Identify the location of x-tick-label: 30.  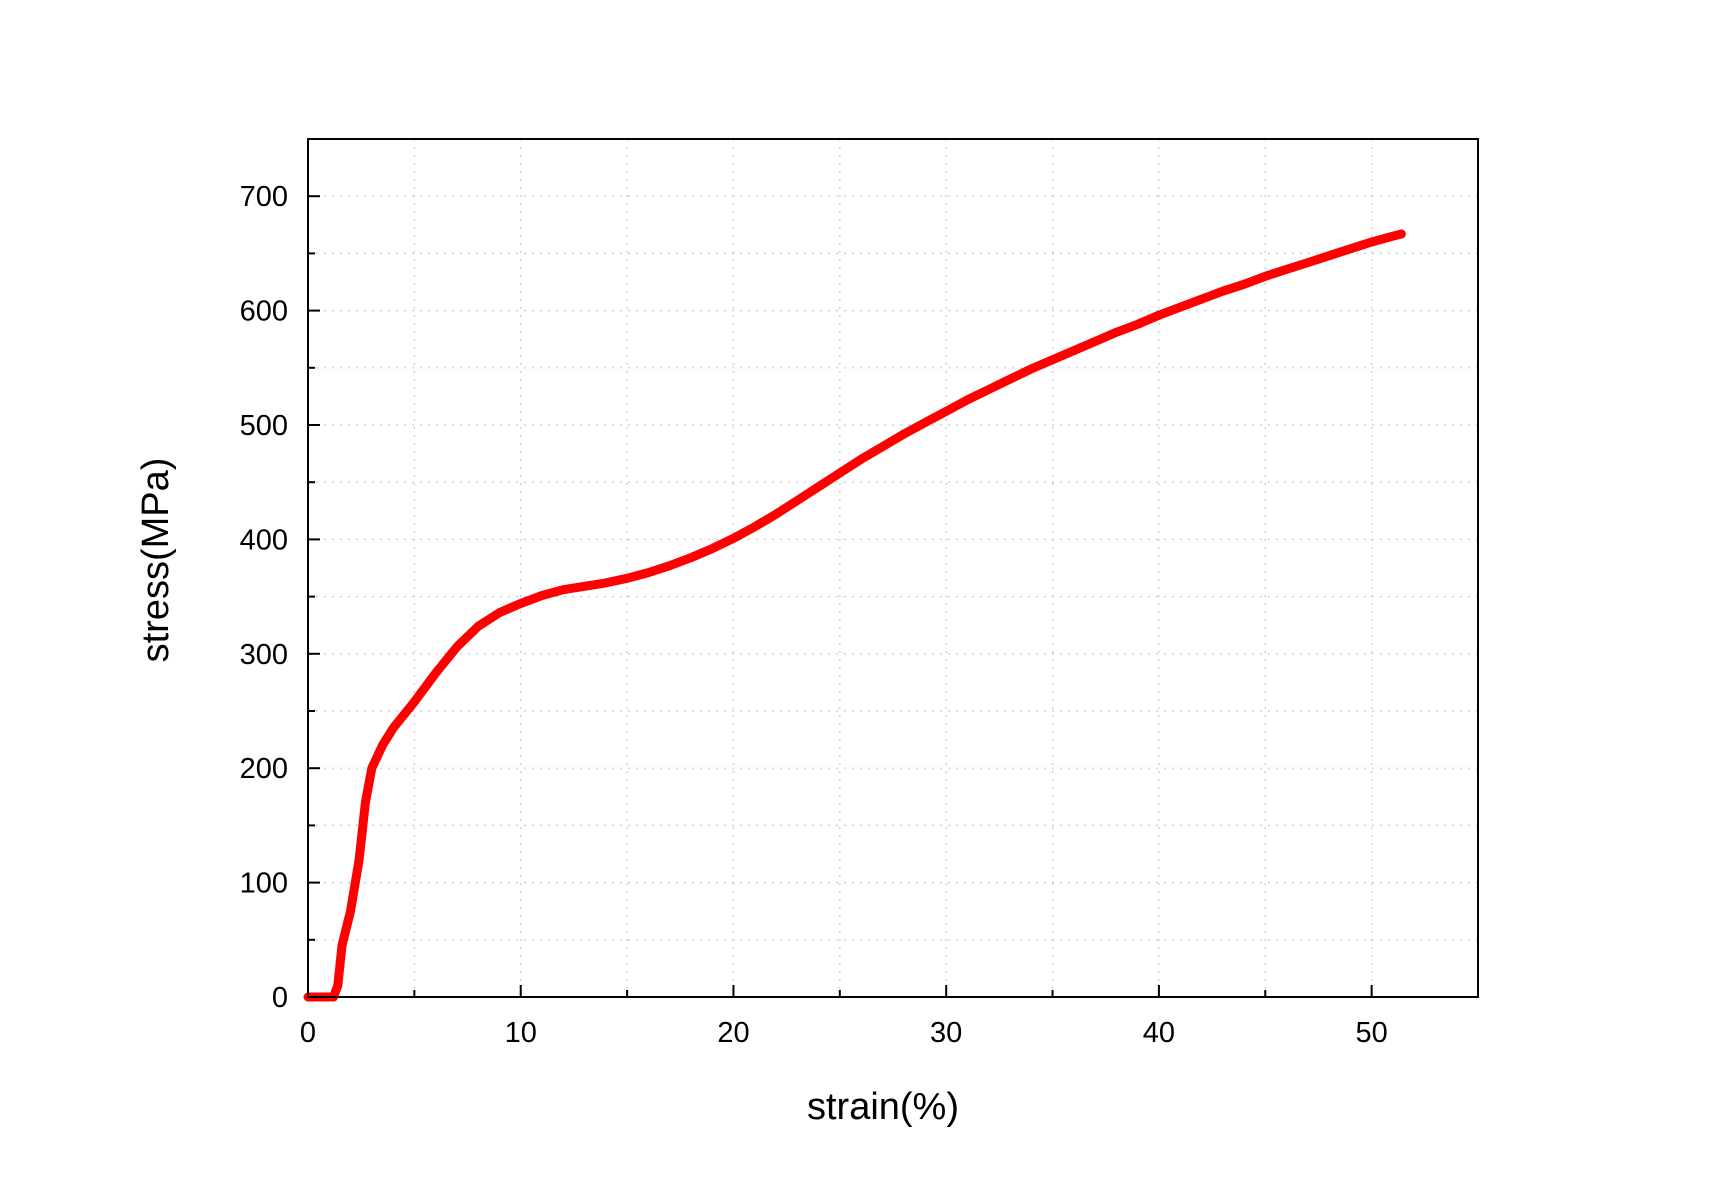
(946, 1033).